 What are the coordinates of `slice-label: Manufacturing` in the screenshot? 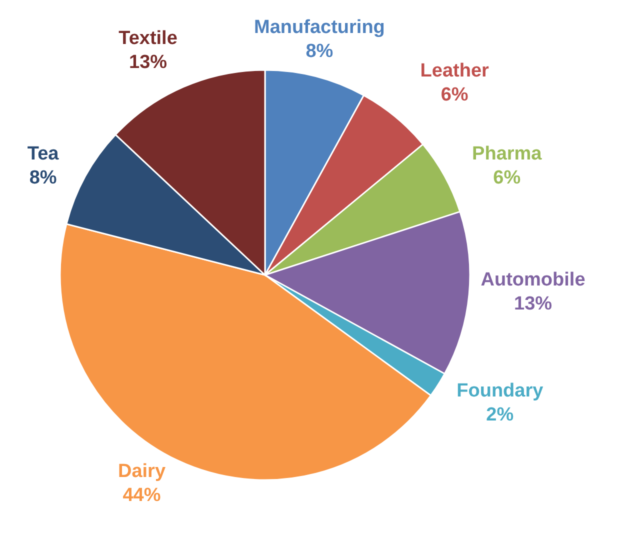 It's located at (319, 27).